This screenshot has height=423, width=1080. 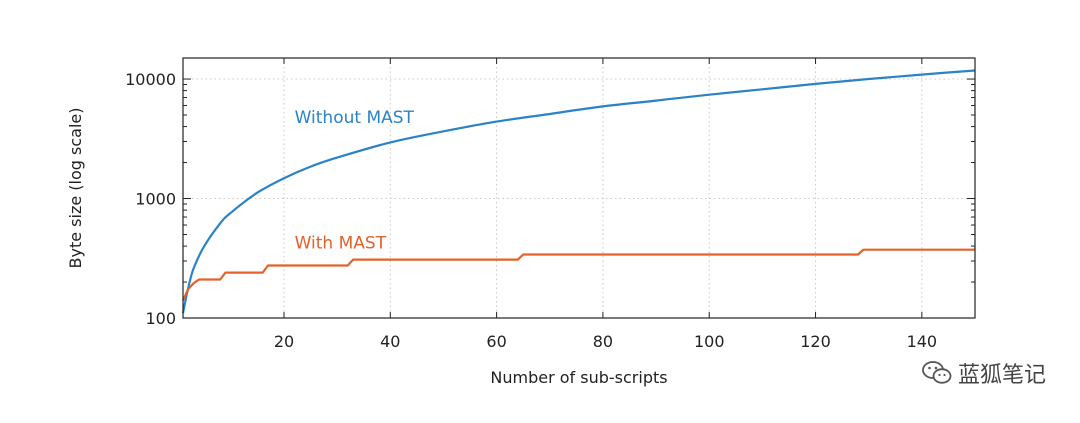 What do you see at coordinates (709, 341) in the screenshot?
I see `x-tick-label: 100` at bounding box center [709, 341].